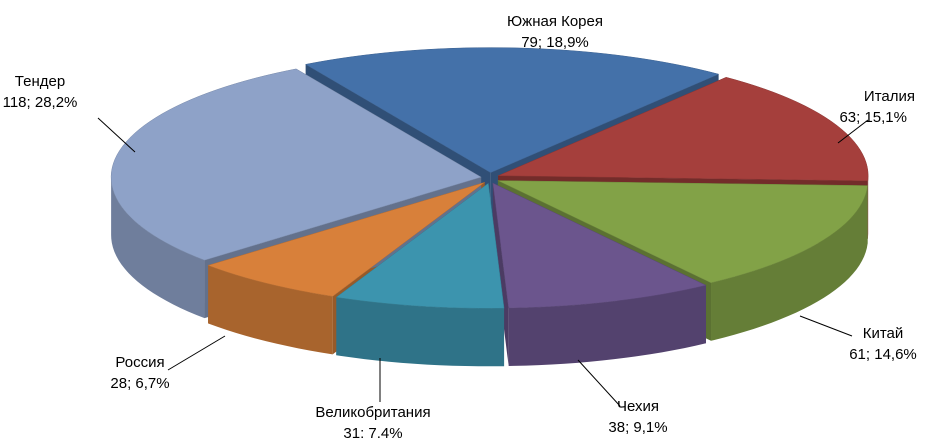 The image size is (952, 442). What do you see at coordinates (889, 96) in the screenshot?
I see `slice-label: Италия` at bounding box center [889, 96].